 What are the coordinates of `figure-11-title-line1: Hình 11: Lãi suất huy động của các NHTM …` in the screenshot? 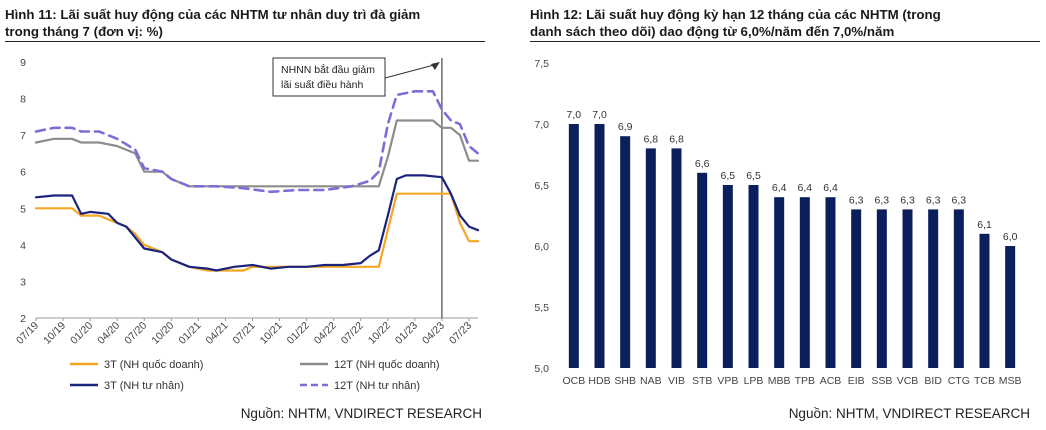 It's located at (213, 14).